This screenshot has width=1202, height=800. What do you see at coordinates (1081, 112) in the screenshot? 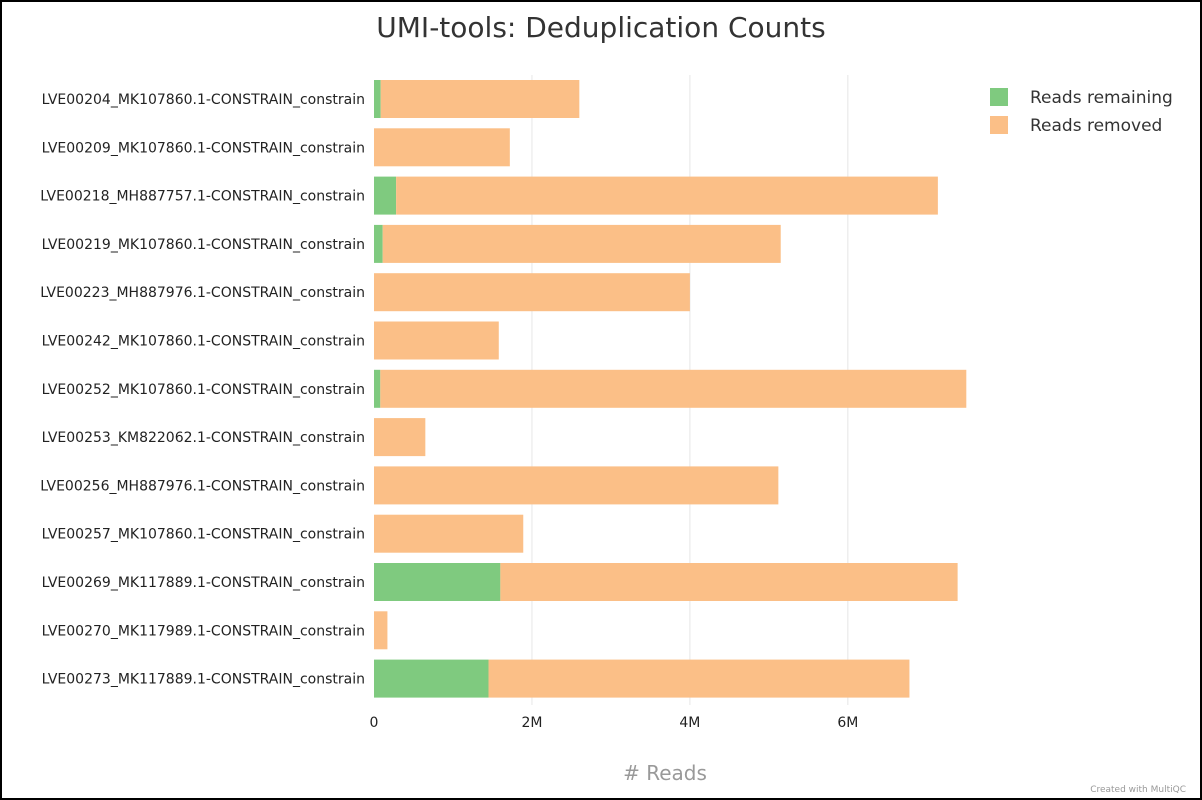
I see `legend: Reads remaining Reads removed` at bounding box center [1081, 112].